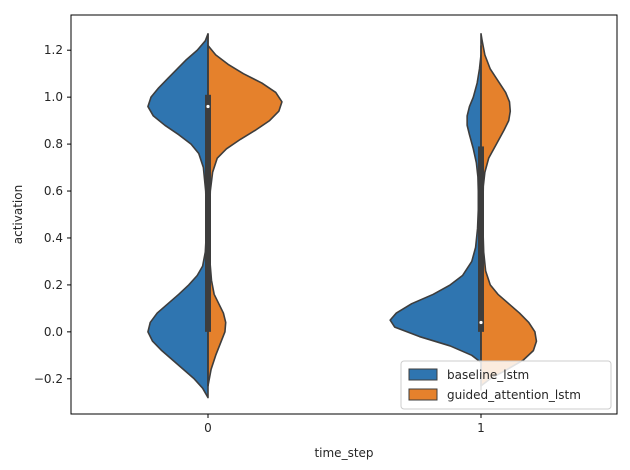 The width and height of the screenshot is (630, 470). I want to click on y-tick-label: 0.2, so click(53, 285).